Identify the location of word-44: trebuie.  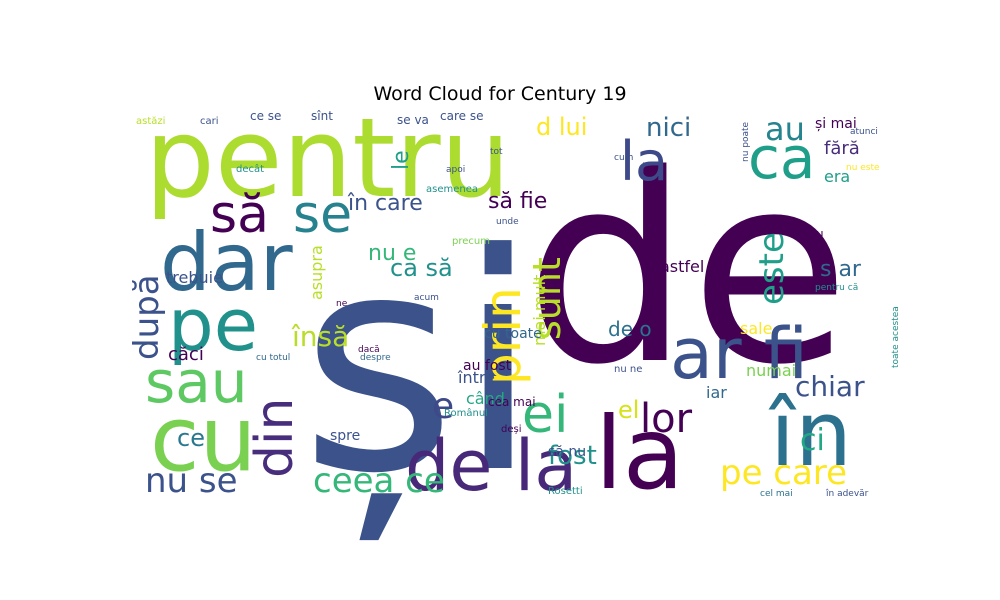
(194, 277).